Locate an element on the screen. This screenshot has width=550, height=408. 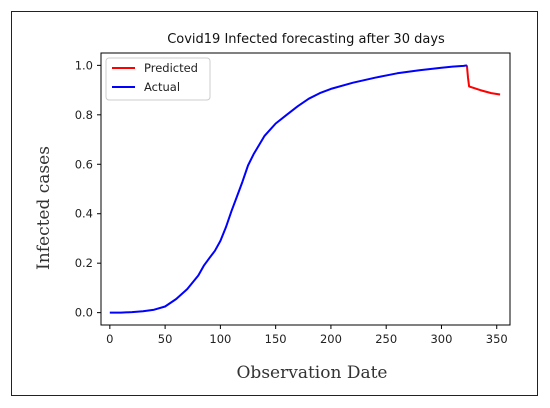
y-tick-label: 1.0 is located at coordinates (84, 65).